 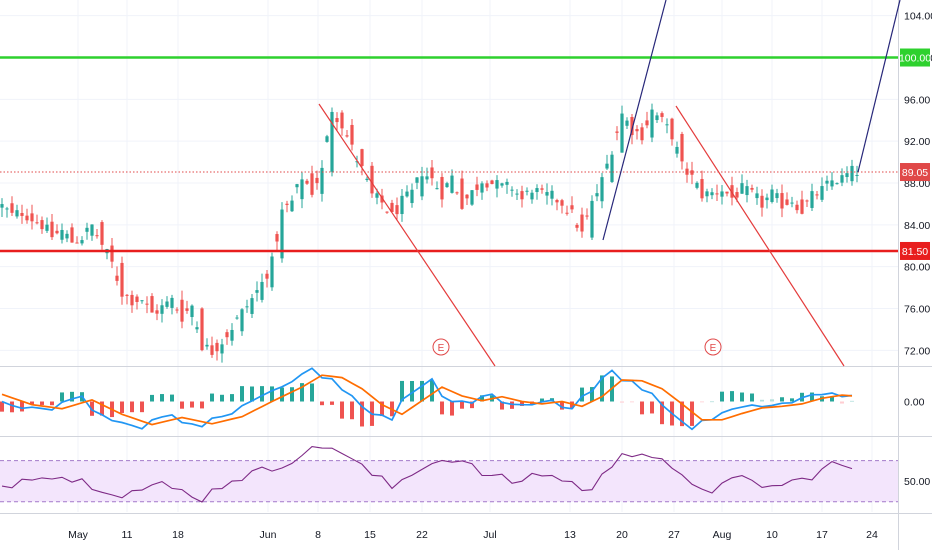 What do you see at coordinates (917, 268) in the screenshot?
I see `price-tick-label: 80.00` at bounding box center [917, 268].